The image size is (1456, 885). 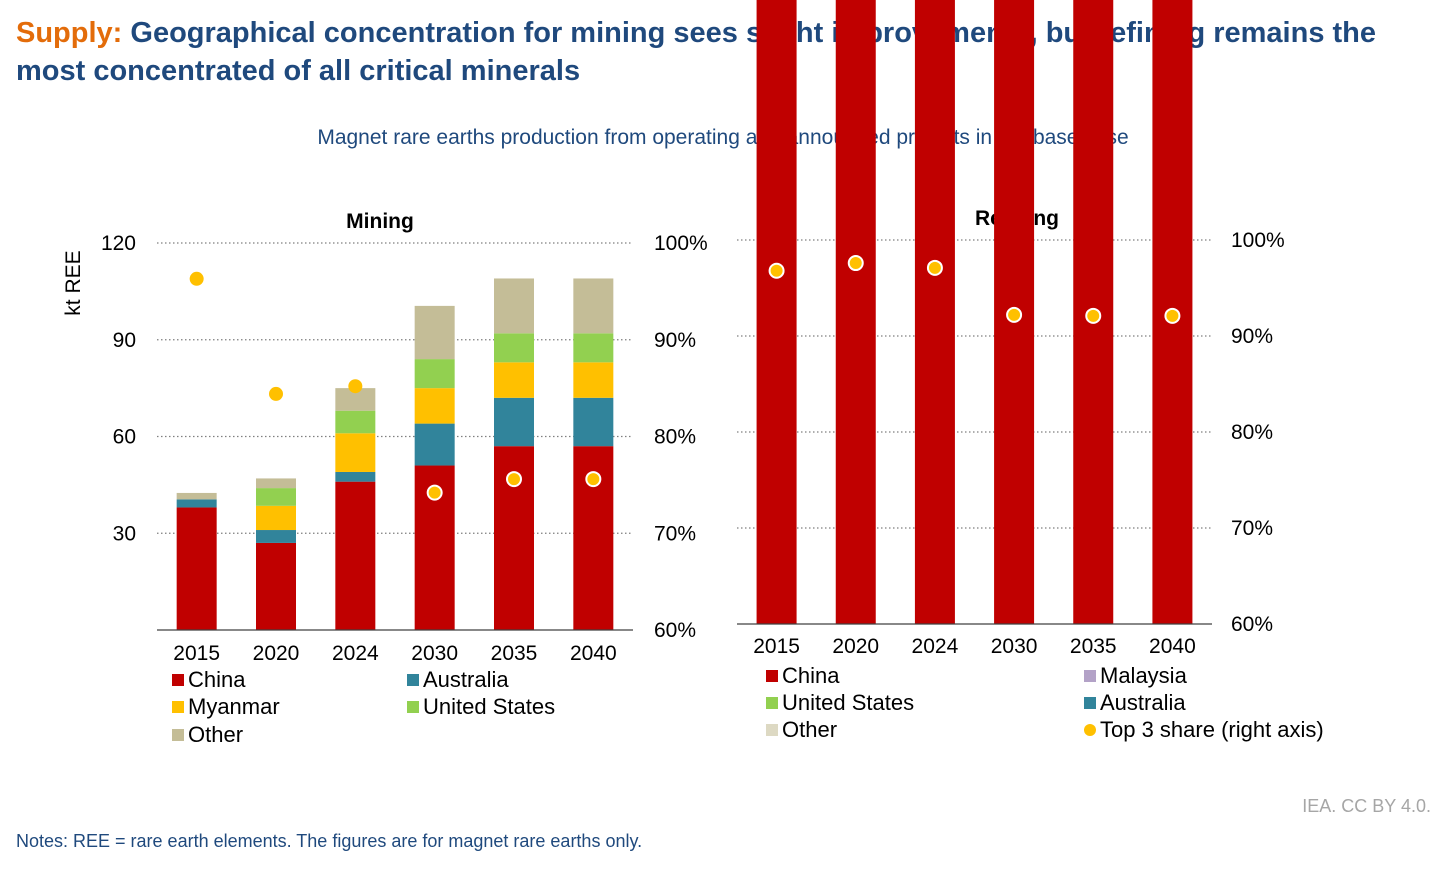 I want to click on mining-bar-other-2035, so click(x=514, y=306).